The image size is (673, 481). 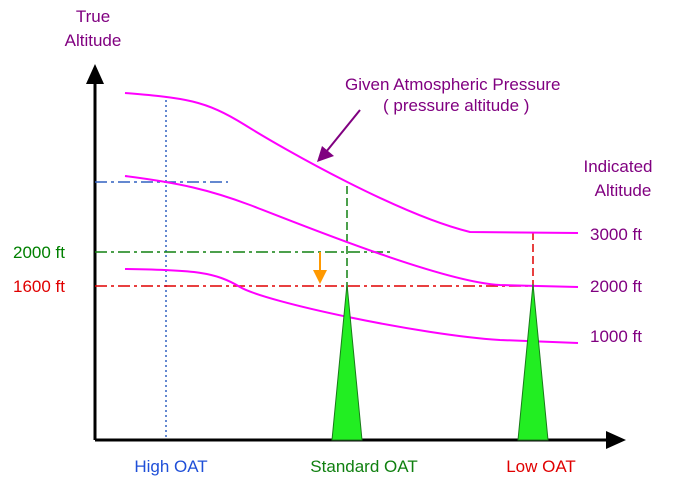 I want to click on indicated-1000ft-label: 1000 ft, so click(x=616, y=336).